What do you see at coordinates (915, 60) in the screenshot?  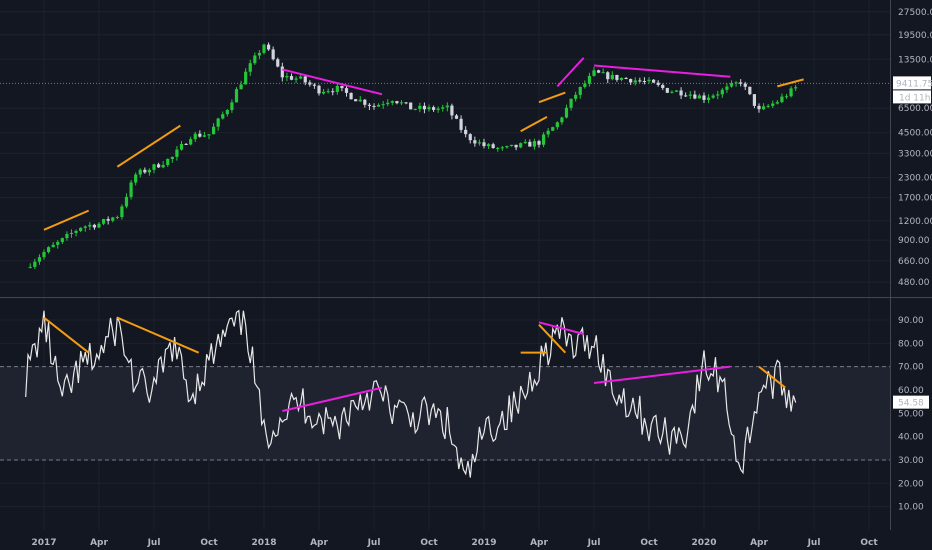 I see `price-tick-label: 13500.00` at bounding box center [915, 60].